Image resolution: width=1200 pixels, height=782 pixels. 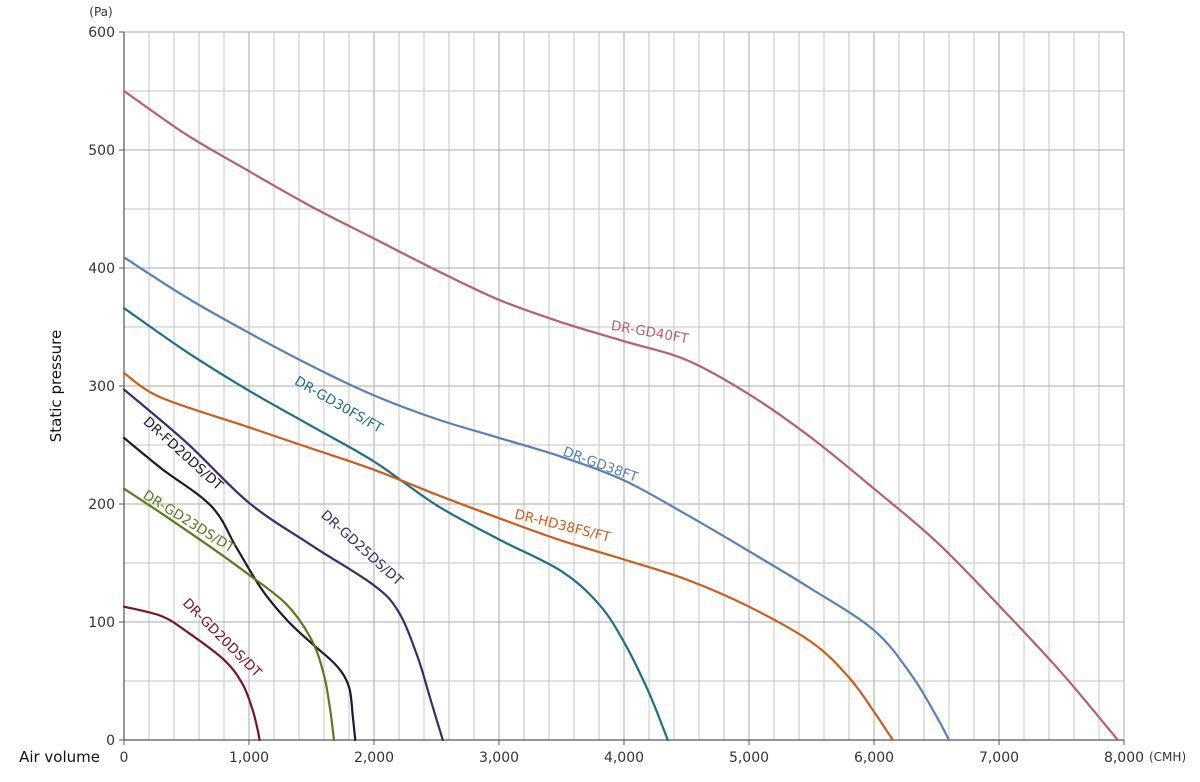 What do you see at coordinates (249, 758) in the screenshot?
I see `x-tick-label: 1,000` at bounding box center [249, 758].